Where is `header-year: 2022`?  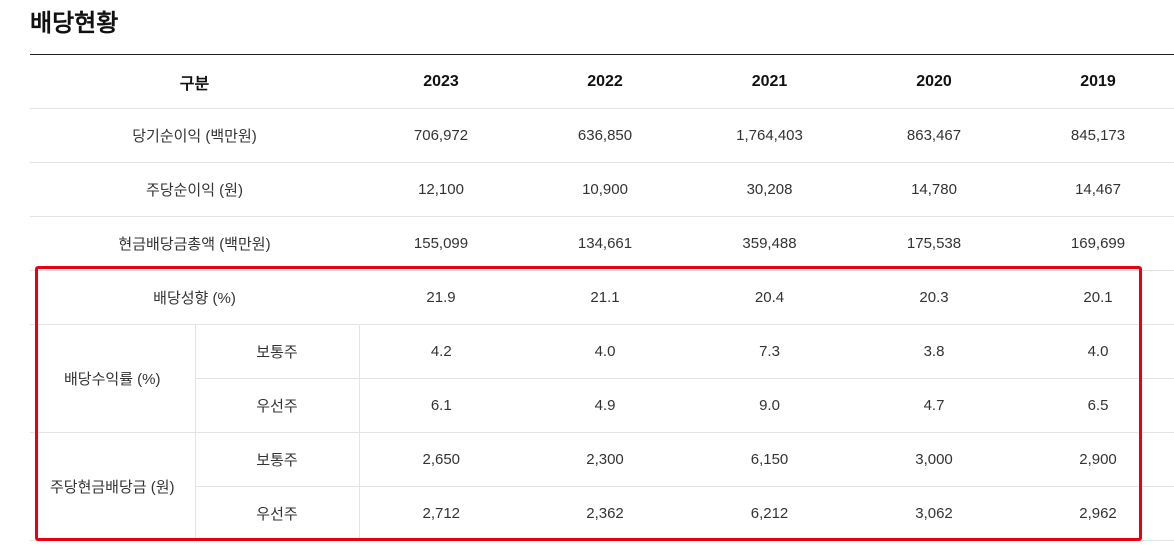
header-year: 2022 is located at coordinates (605, 81).